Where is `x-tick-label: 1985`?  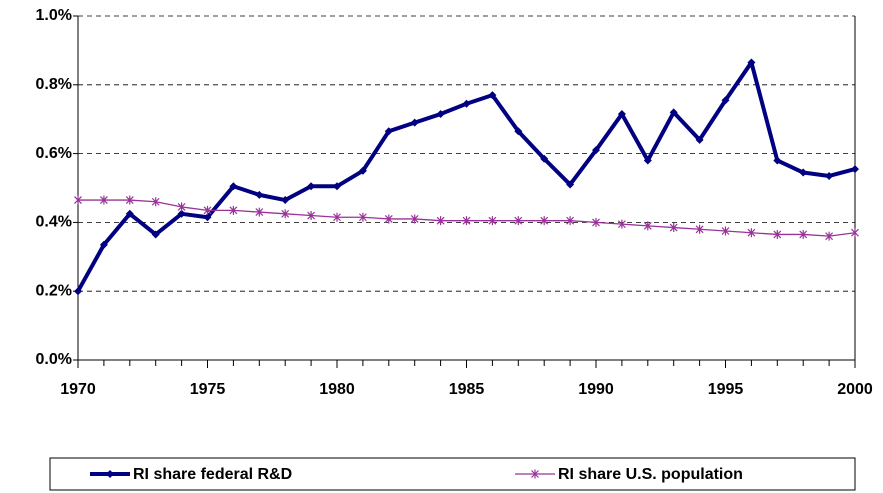 x-tick-label: 1985 is located at coordinates (467, 389).